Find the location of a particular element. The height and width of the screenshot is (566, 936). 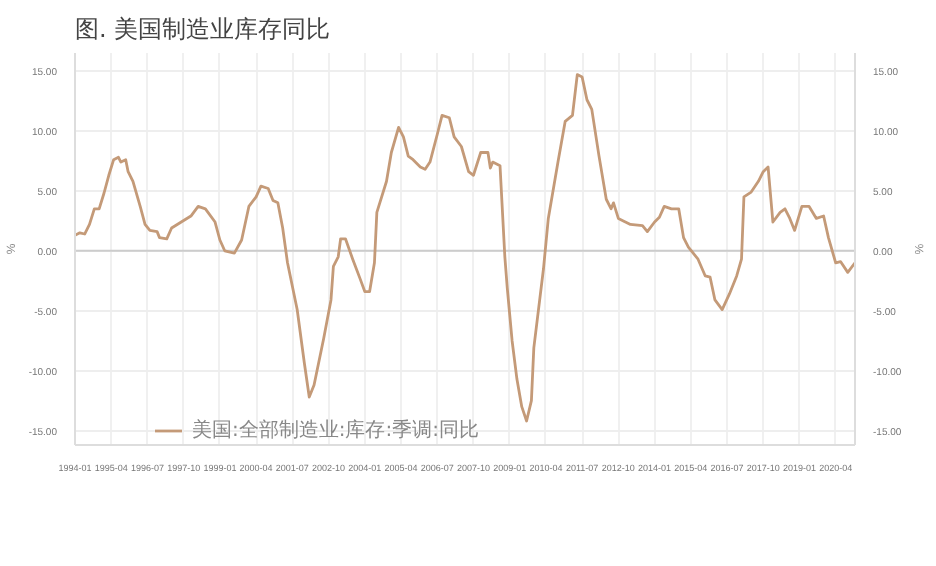

legend-label: 美国:全部制造业:库存:季调:同比 is located at coordinates (335, 430).